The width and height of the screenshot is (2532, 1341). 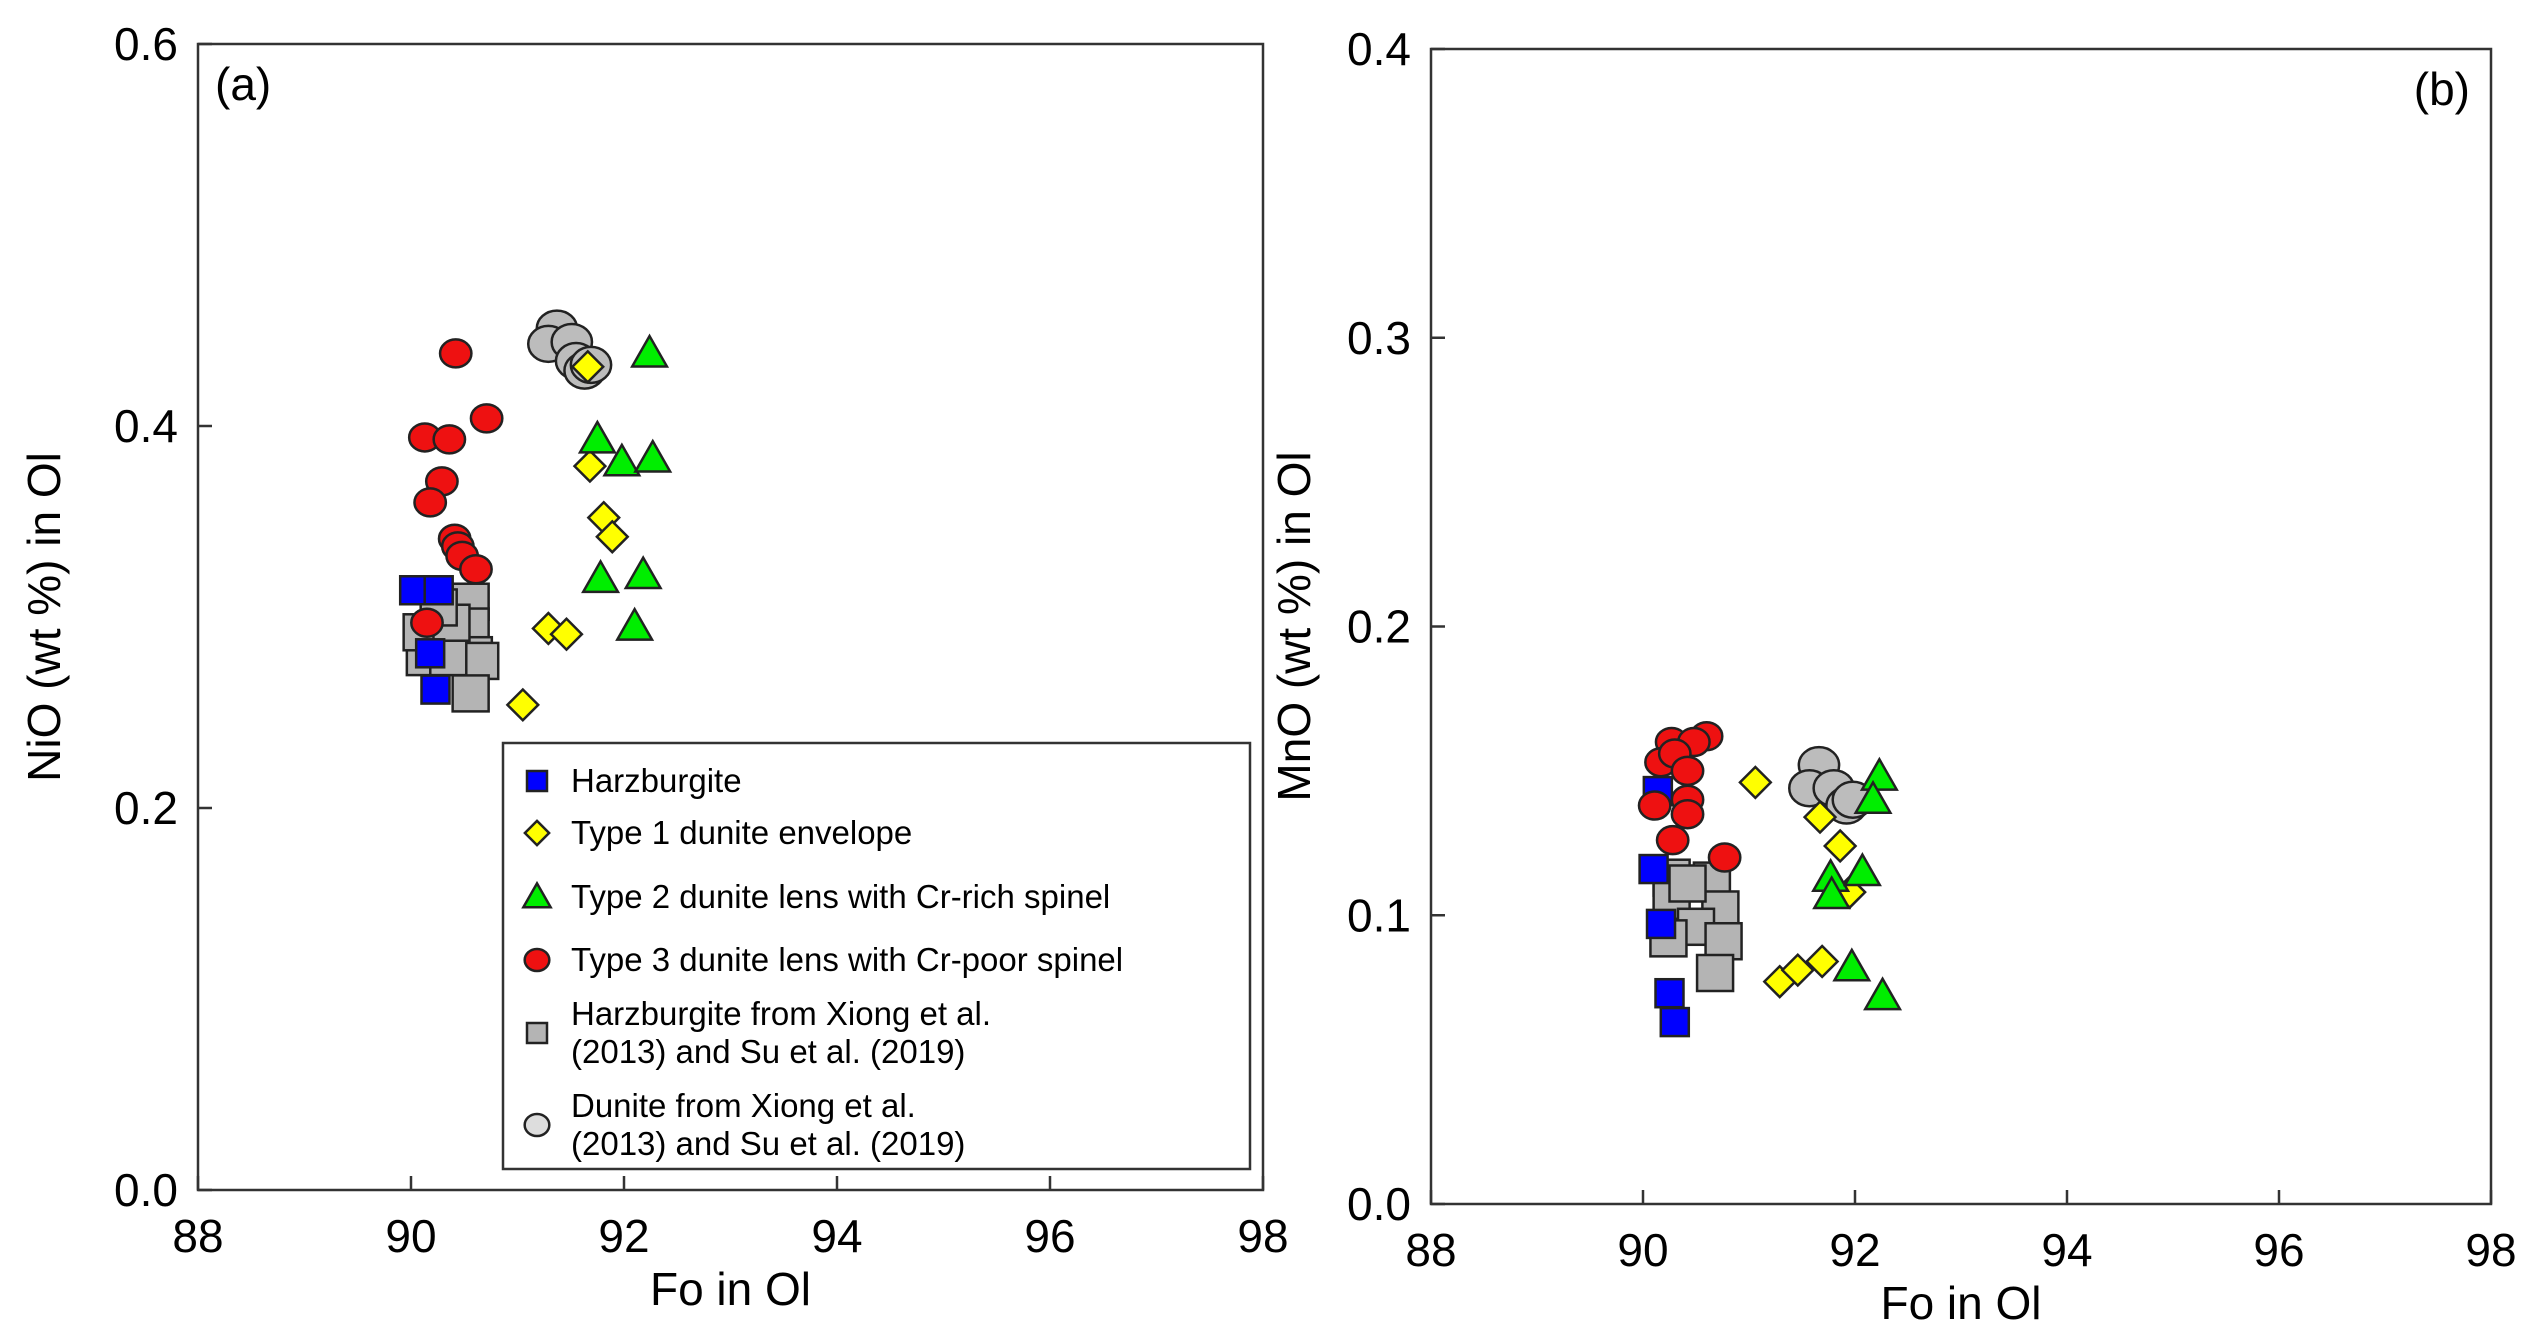 I want to click on series-square, so click(x=426, y=640).